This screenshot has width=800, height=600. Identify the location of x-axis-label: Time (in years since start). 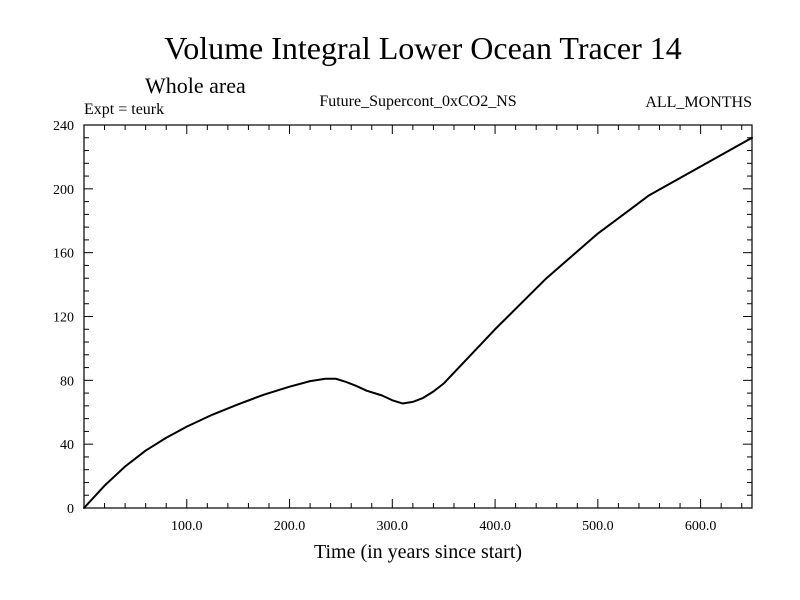
(418, 552).